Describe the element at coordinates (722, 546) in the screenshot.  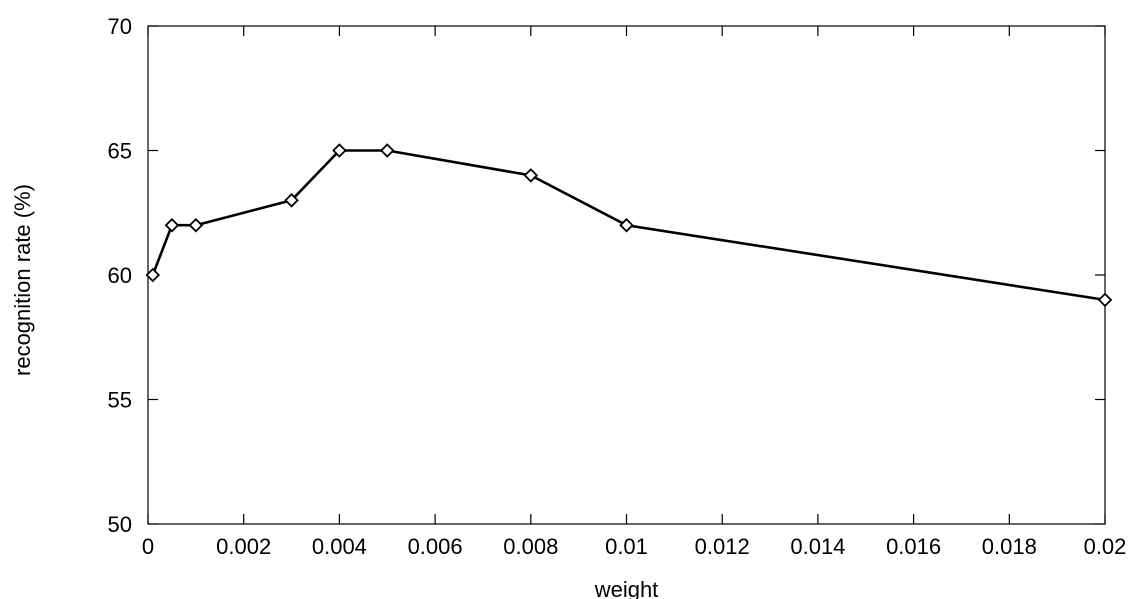
I see `x-tick-label: 0.012` at that location.